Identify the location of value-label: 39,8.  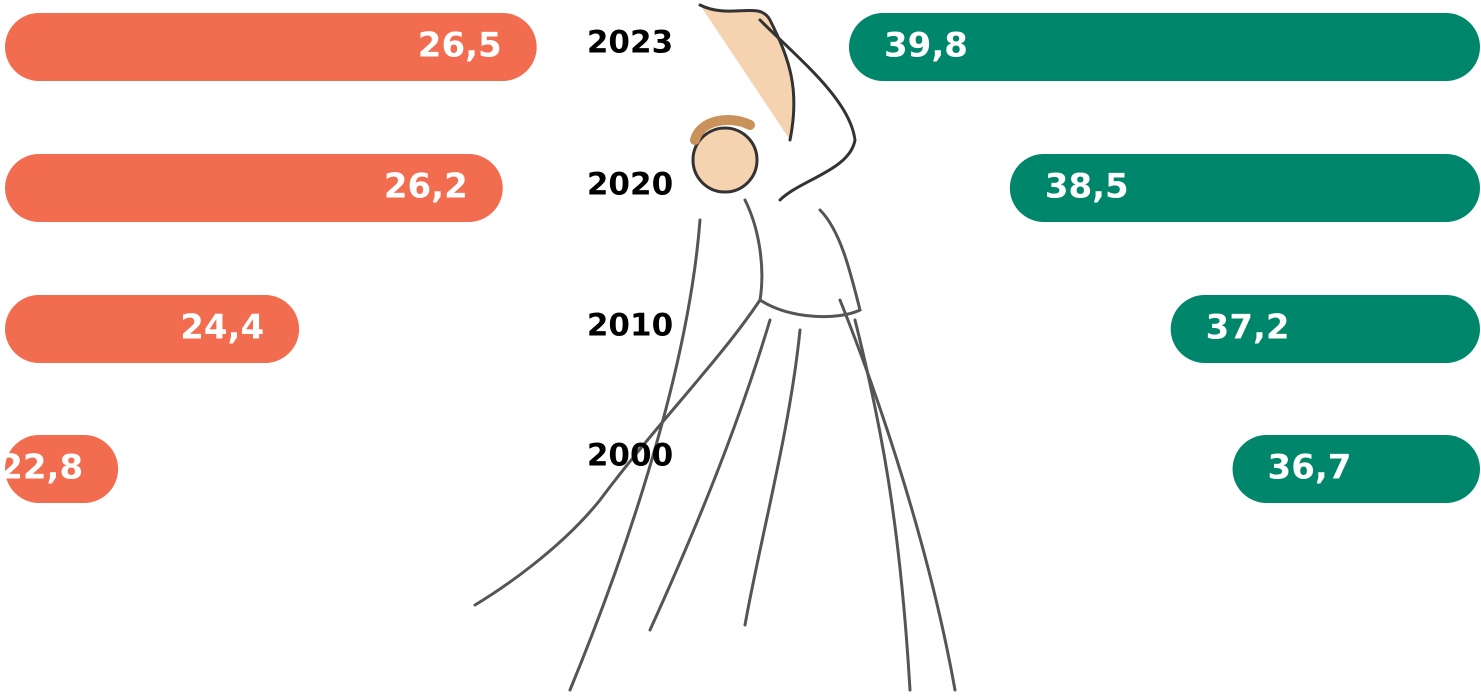
(926, 46).